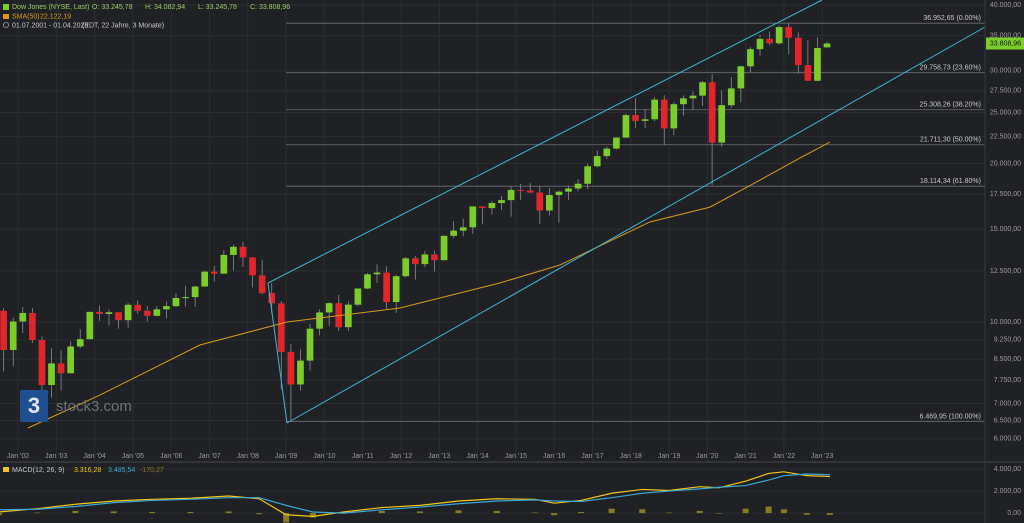 This screenshot has width=1024, height=523. I want to click on fib-label: 21.711,30 (50.00%), so click(950, 140).